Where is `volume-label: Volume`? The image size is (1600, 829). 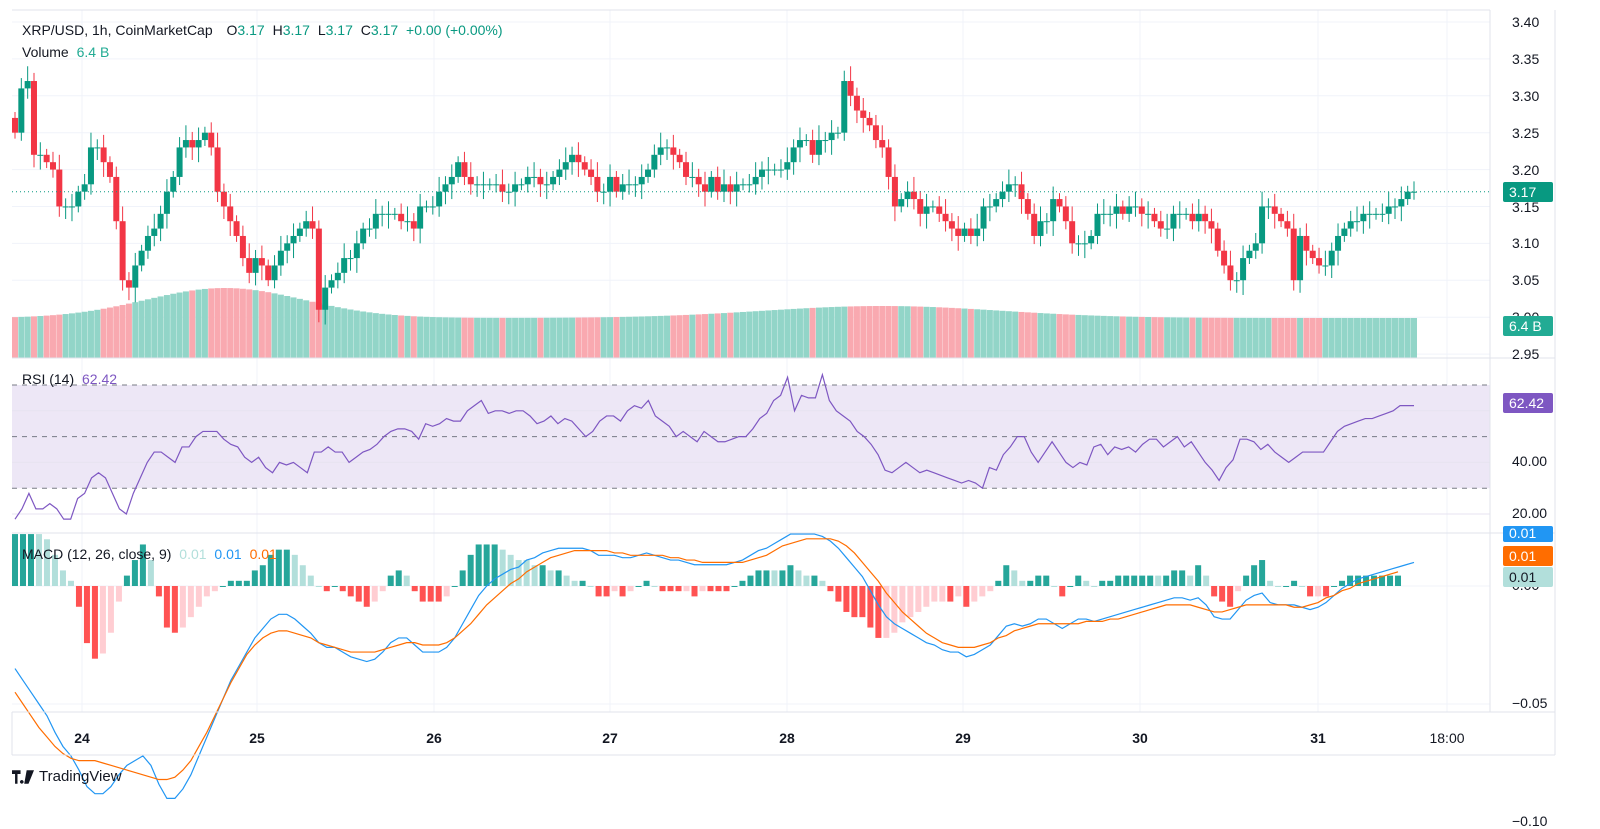 volume-label: Volume is located at coordinates (45, 52).